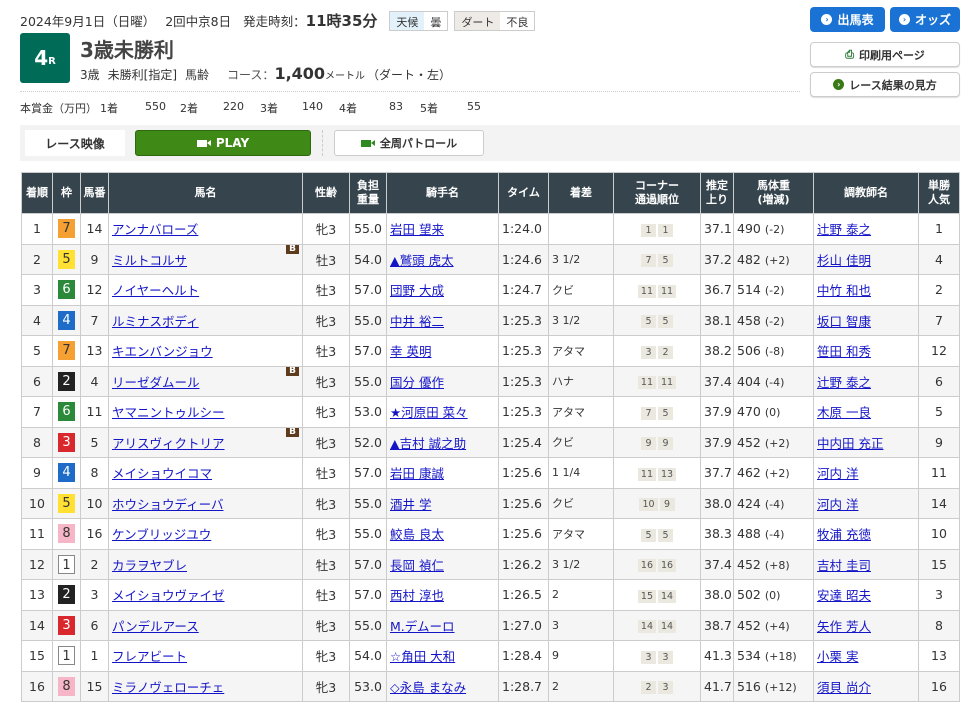 This screenshot has width=972, height=711. I want to click on trainer-link: 中竹 和也, so click(844, 291).